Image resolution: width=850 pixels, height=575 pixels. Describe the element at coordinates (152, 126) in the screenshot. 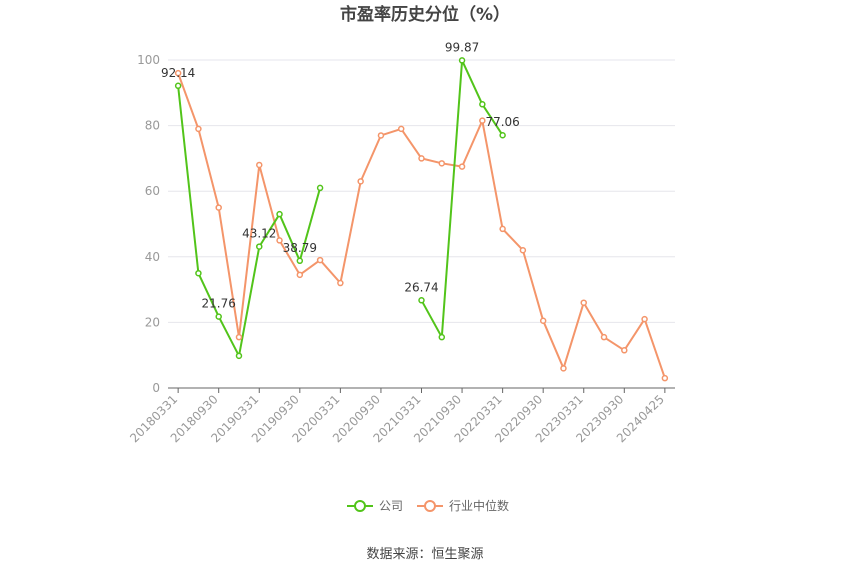

I see `y-tick-label: 80` at that location.